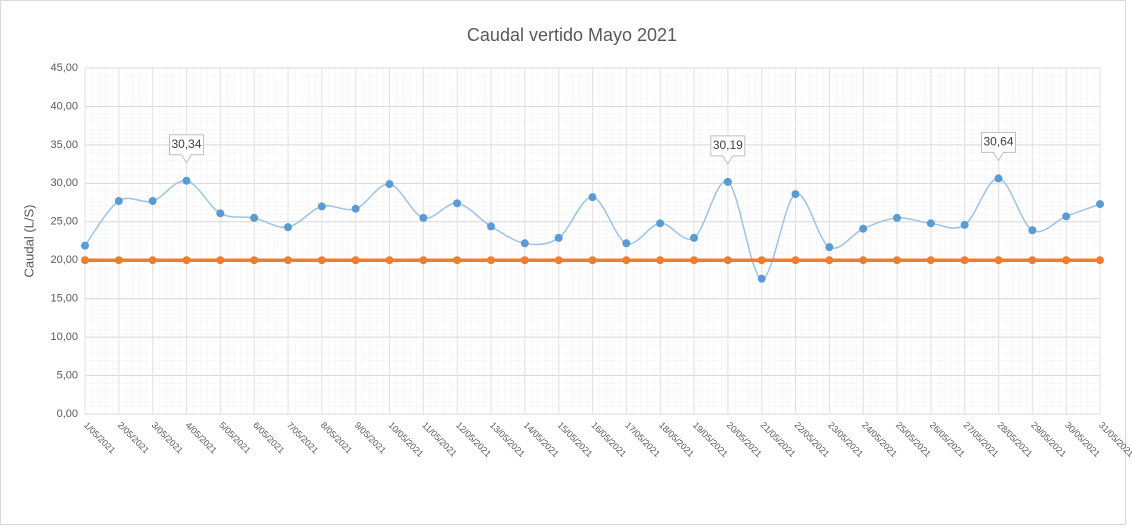 This screenshot has width=1132, height=531. I want to click on y-tick-label: 25,00, so click(64, 222).